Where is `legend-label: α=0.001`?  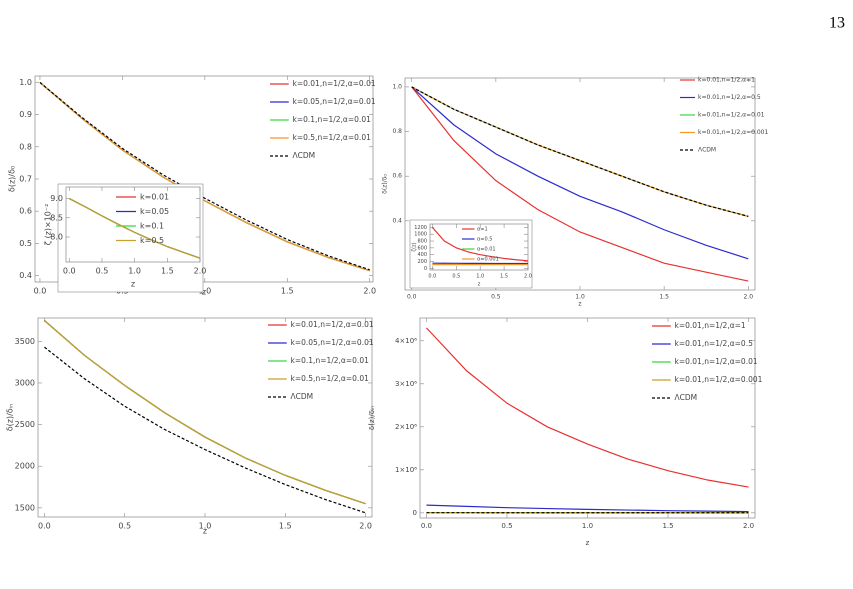
legend-label: α=0.001 is located at coordinates (488, 260).